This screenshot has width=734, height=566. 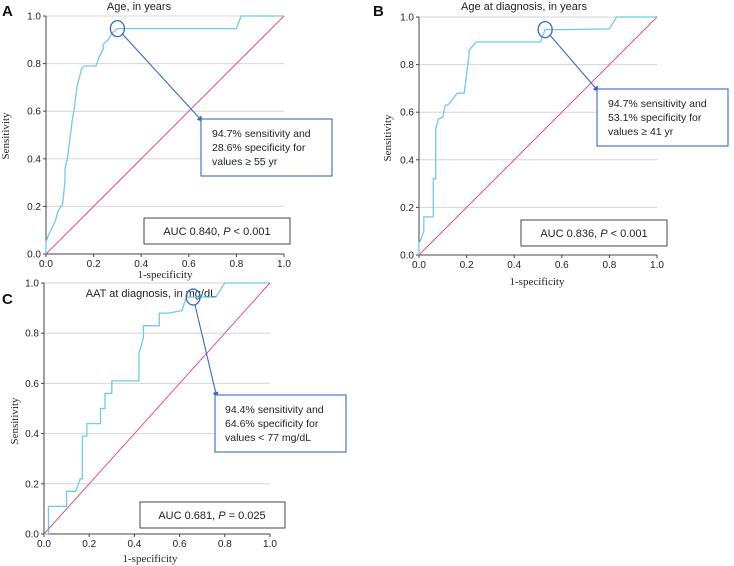 I want to click on annotation-line: values ≥ 41 yr, so click(x=641, y=132).